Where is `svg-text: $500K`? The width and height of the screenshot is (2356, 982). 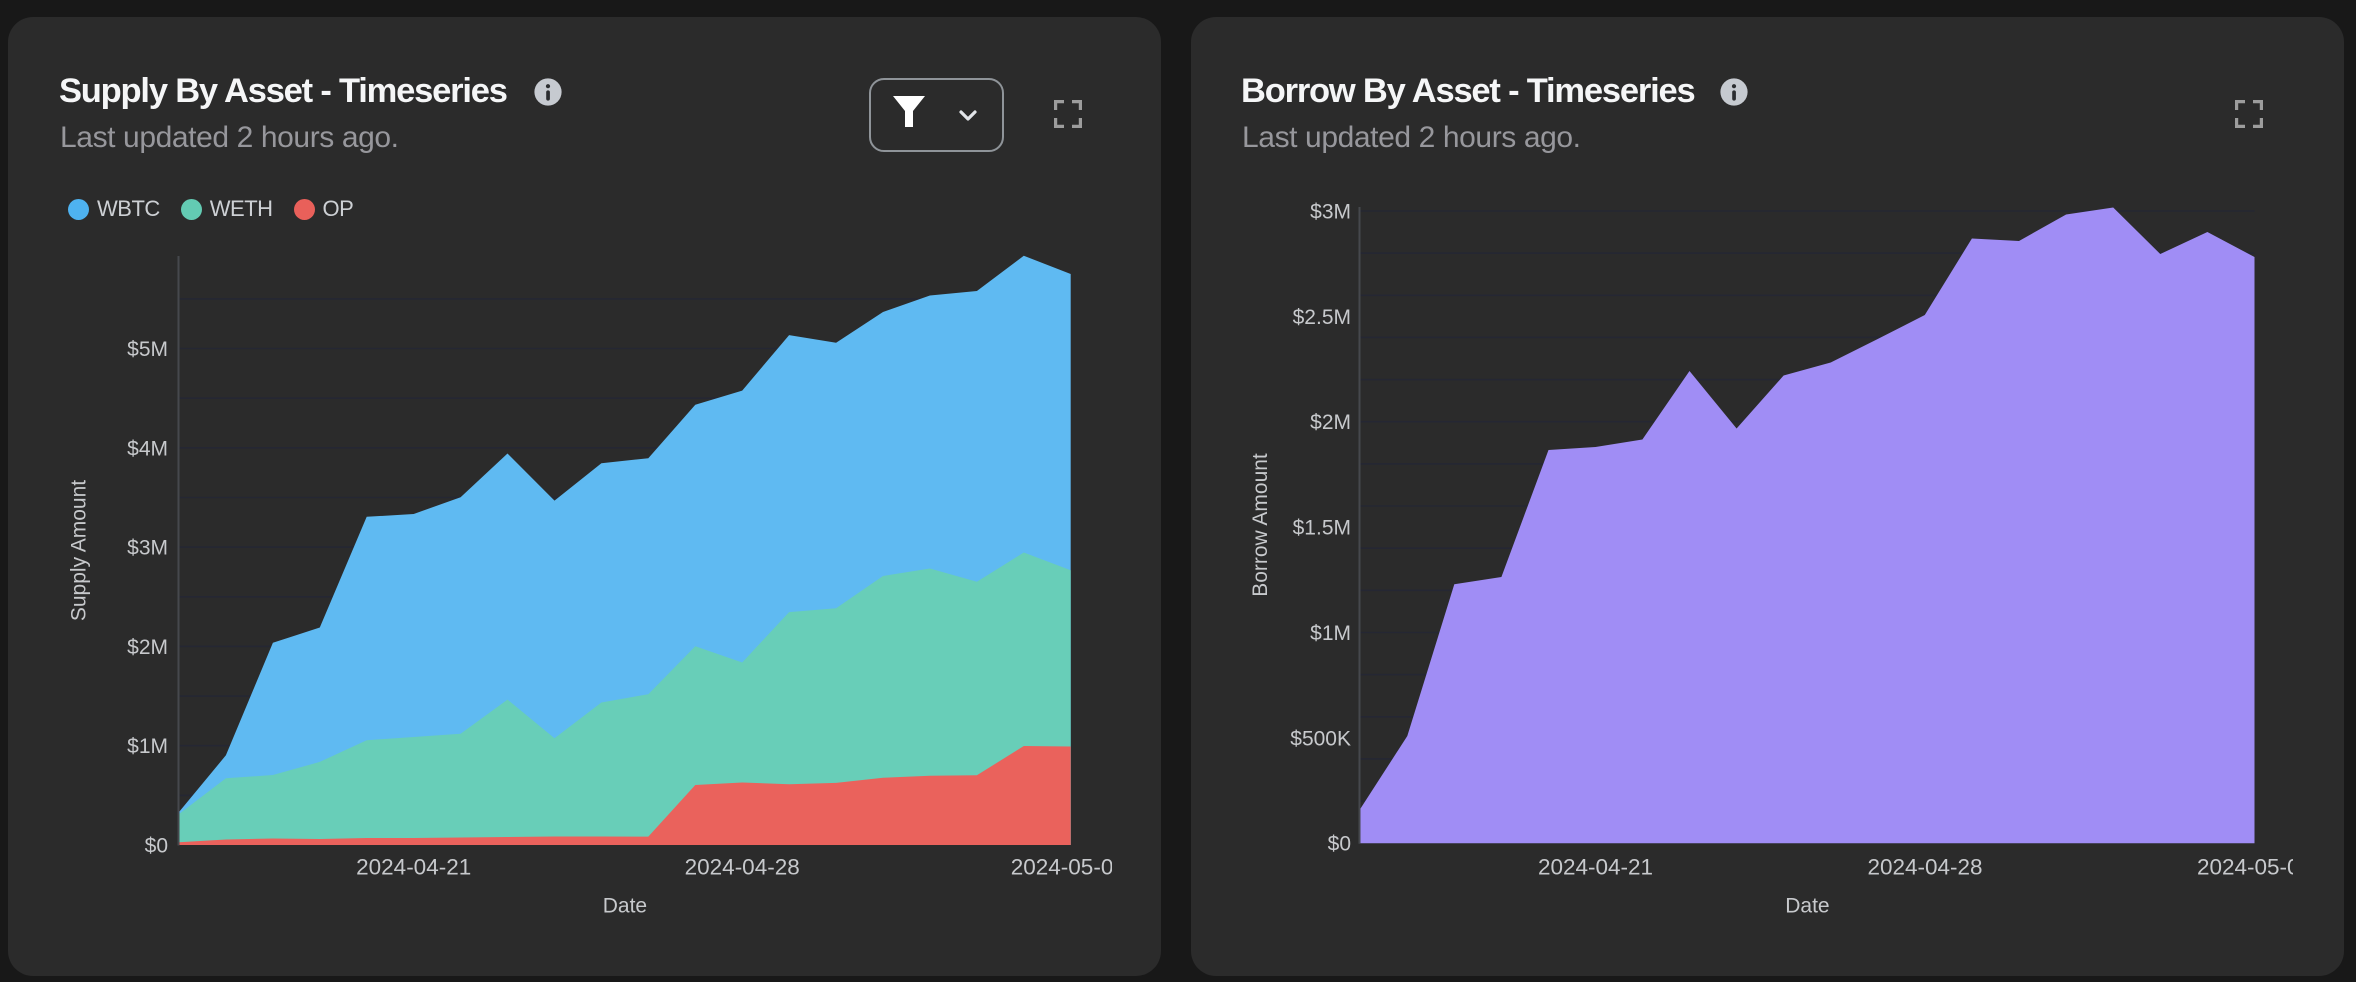
svg-text: $500K is located at coordinates (1320, 738).